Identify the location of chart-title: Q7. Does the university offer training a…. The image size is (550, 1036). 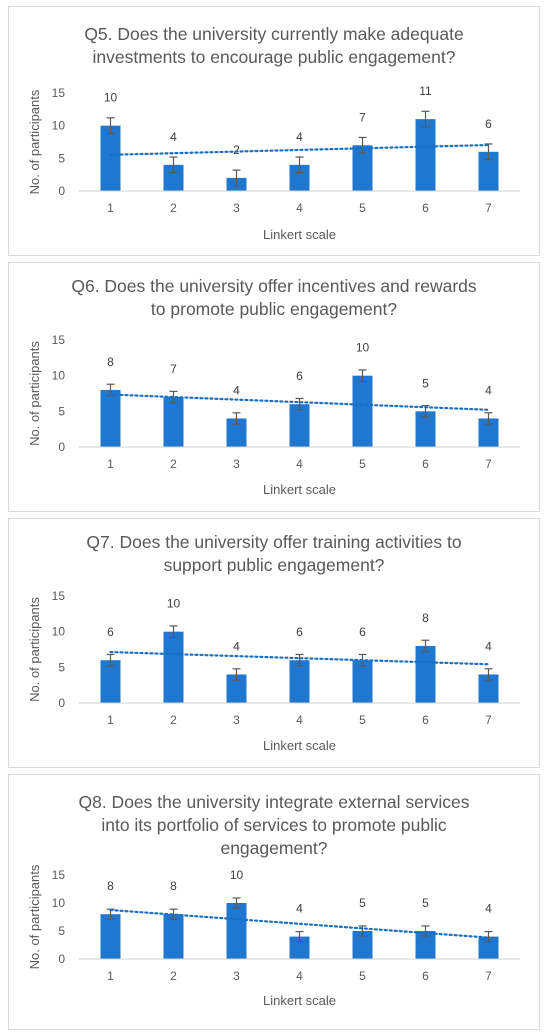
(274, 554).